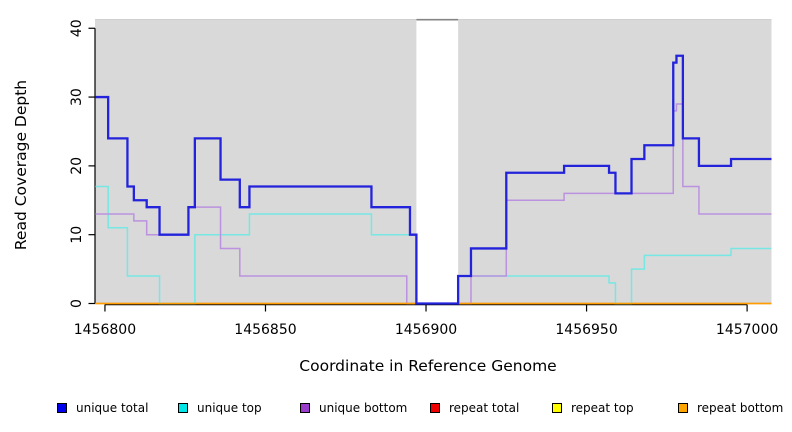 The height and width of the screenshot is (432, 792). What do you see at coordinates (229, 408) in the screenshot?
I see `legend-label-unique-top: unique top` at bounding box center [229, 408].